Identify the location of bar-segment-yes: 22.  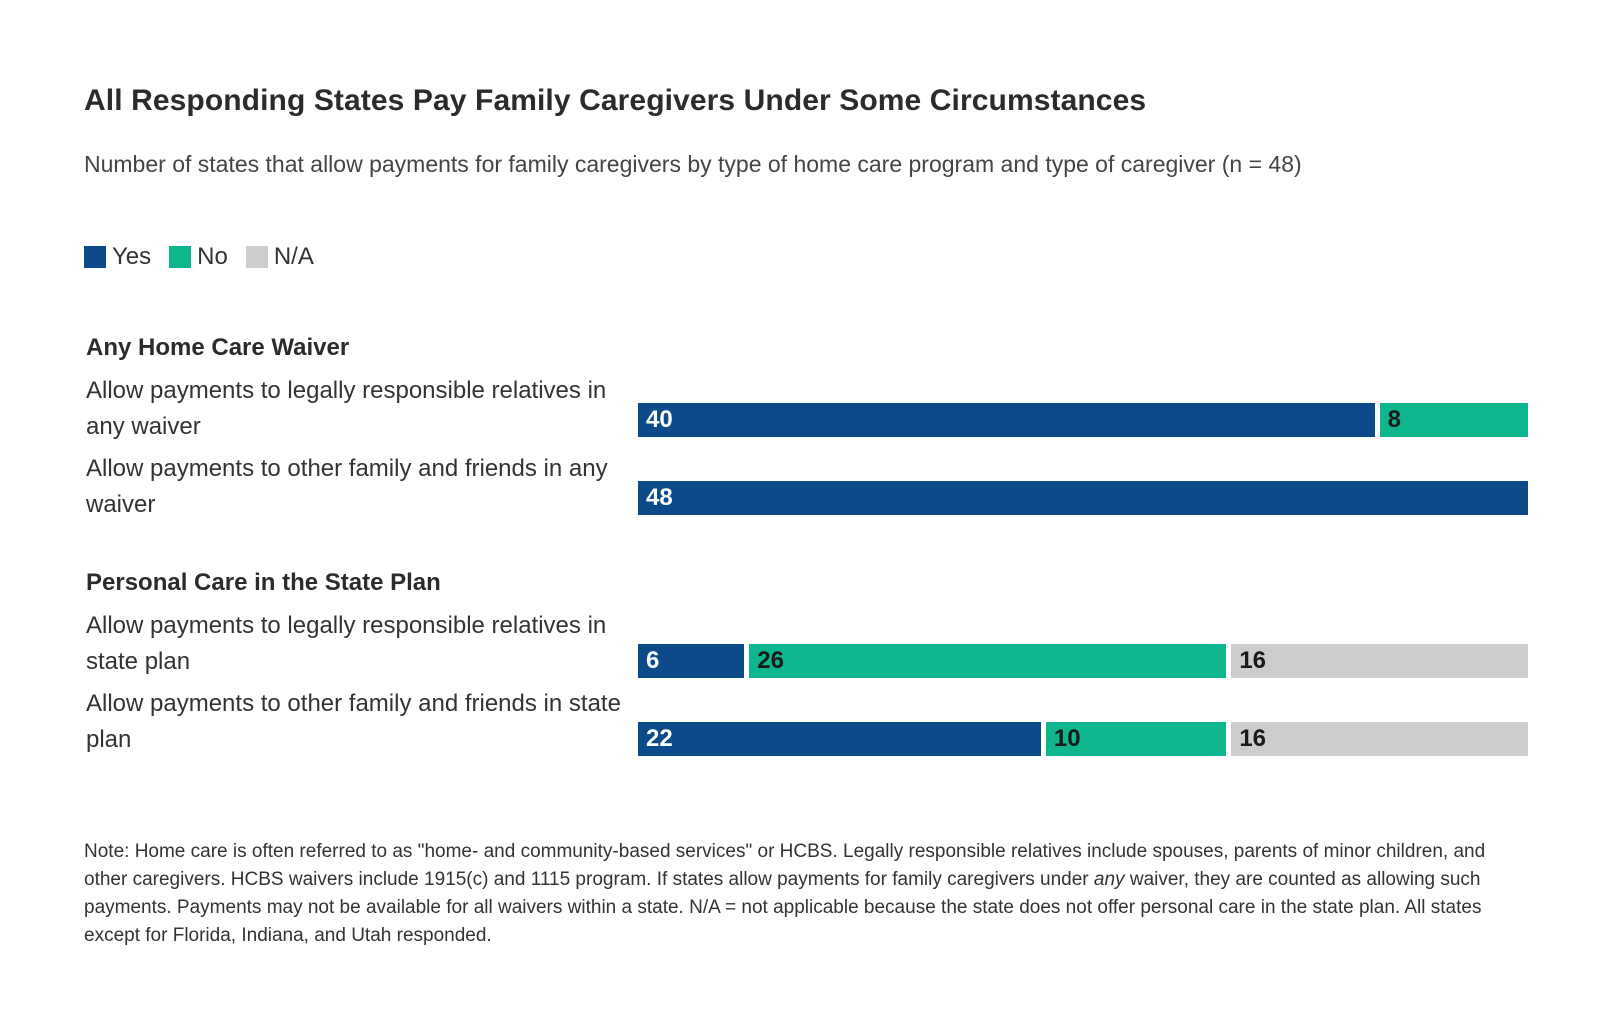
(839, 739).